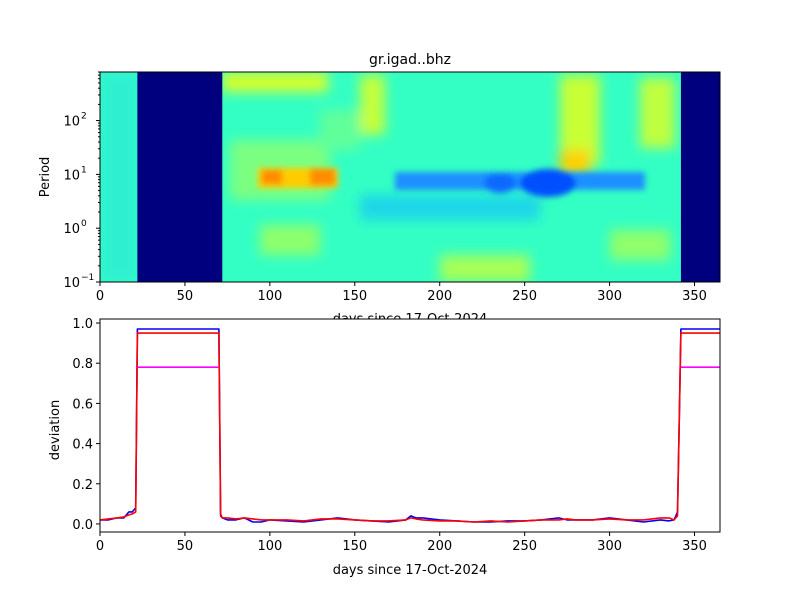  I want to click on y-tick-label: 0.8, so click(82, 364).